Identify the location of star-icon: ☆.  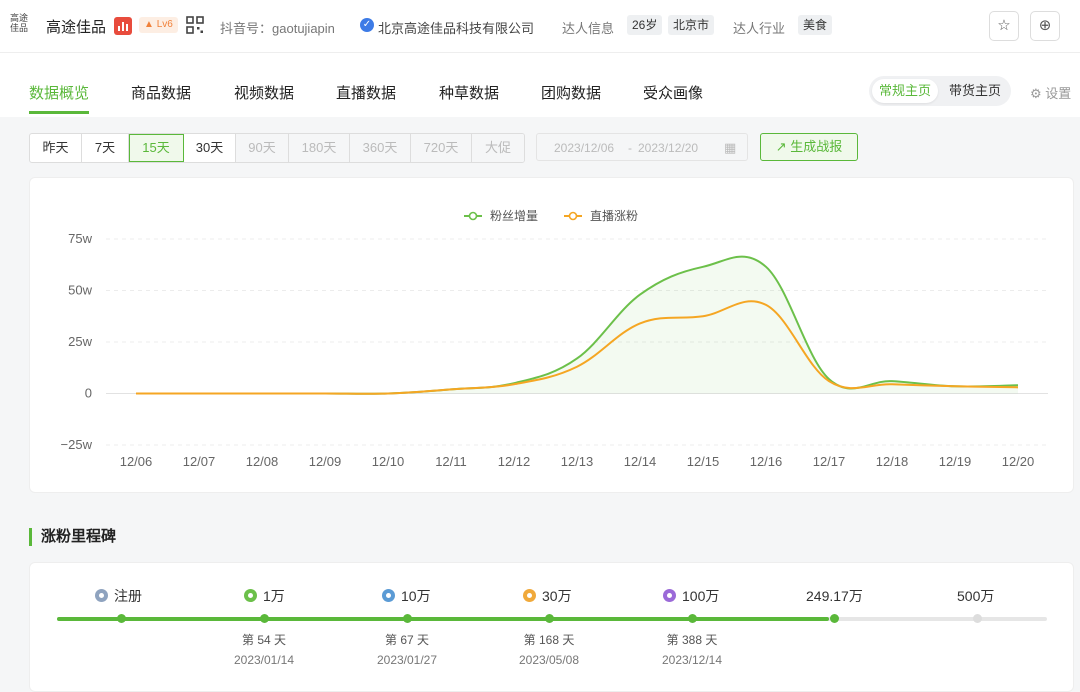
(1004, 26).